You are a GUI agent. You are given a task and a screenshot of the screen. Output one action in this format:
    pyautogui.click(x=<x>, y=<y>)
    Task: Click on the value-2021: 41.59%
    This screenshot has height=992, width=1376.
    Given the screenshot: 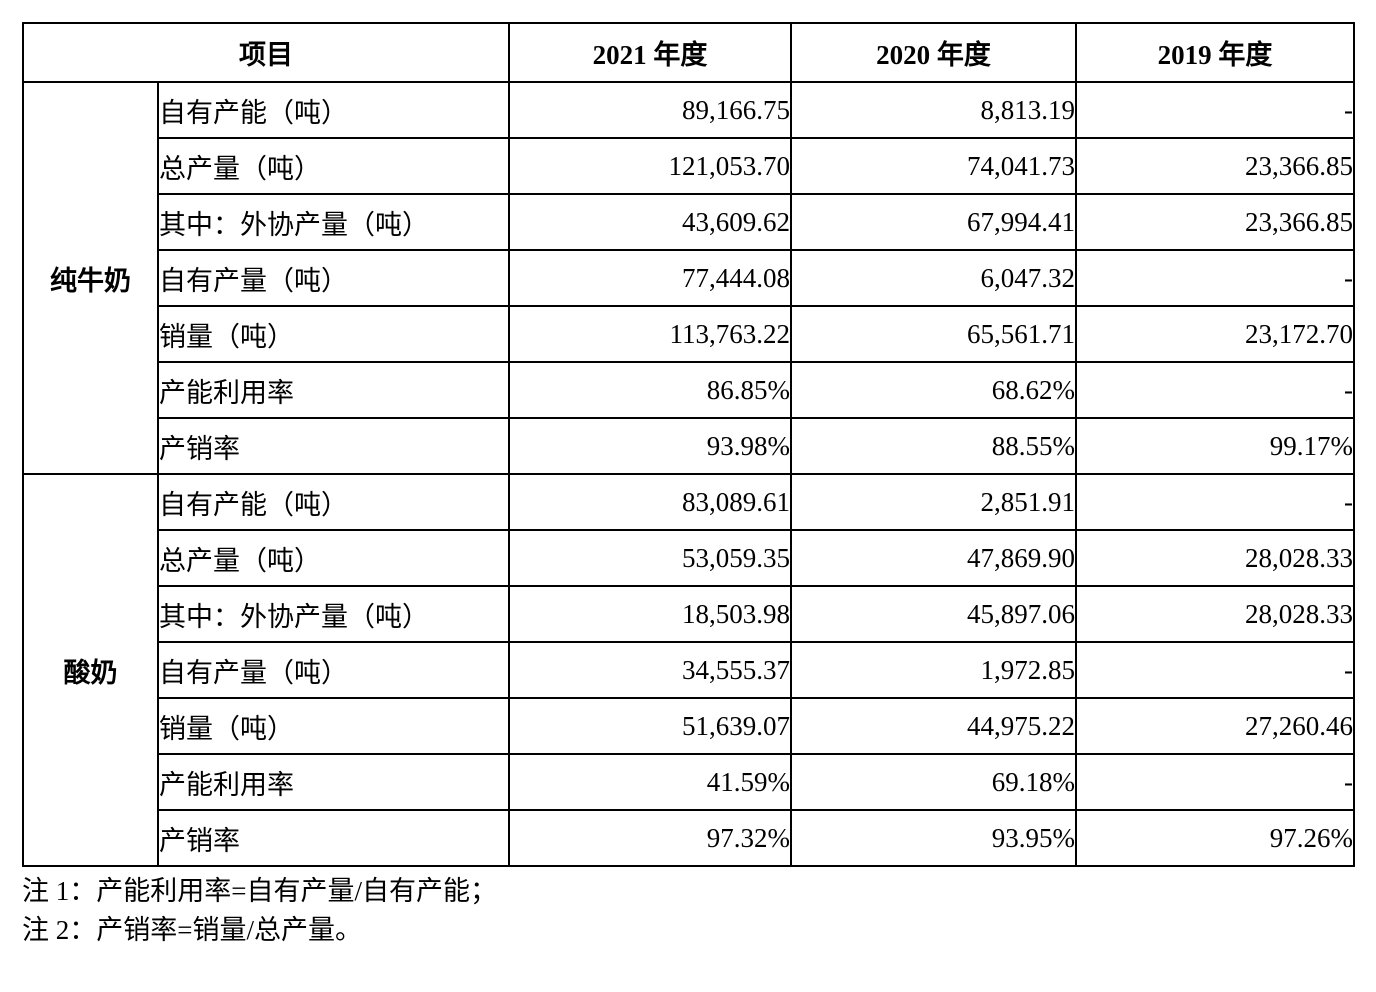 What is the action you would take?
    pyautogui.click(x=650, y=782)
    